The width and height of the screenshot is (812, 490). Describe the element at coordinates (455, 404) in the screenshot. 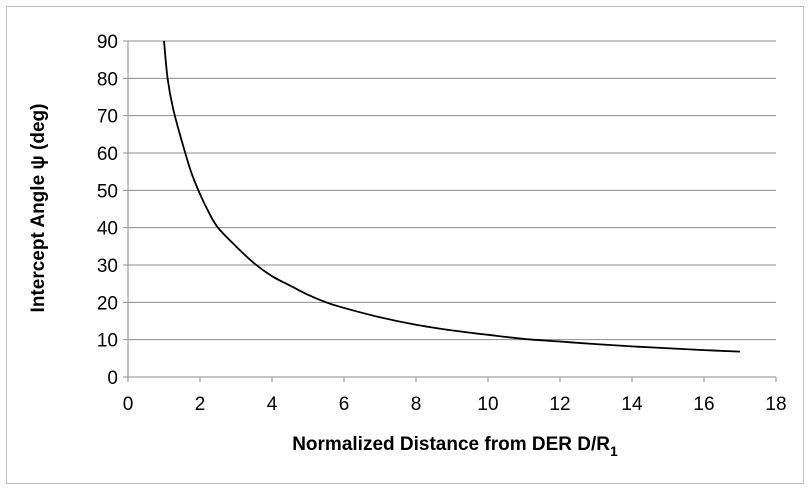

I see `x-tick-labels: 0 2 4 6 8 10 12 14 16 18` at that location.